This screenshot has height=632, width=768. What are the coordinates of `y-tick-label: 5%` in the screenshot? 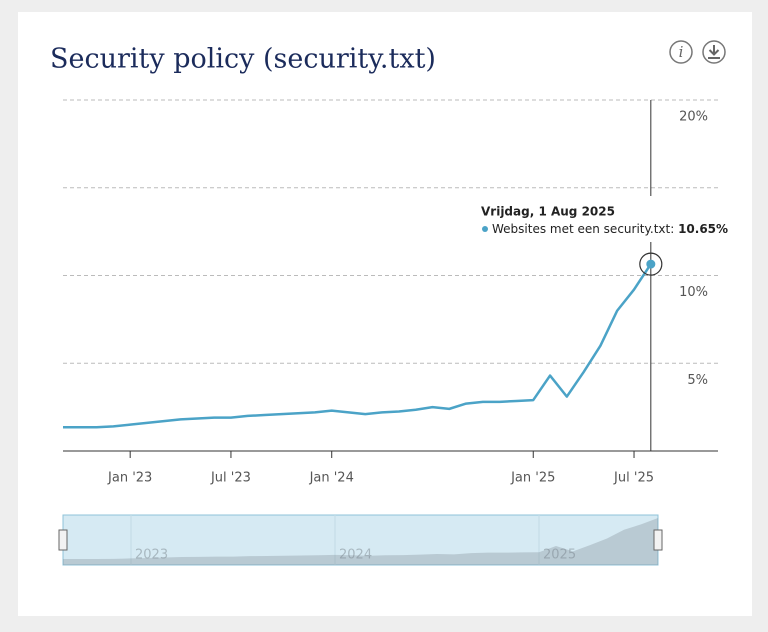 It's located at (697, 380).